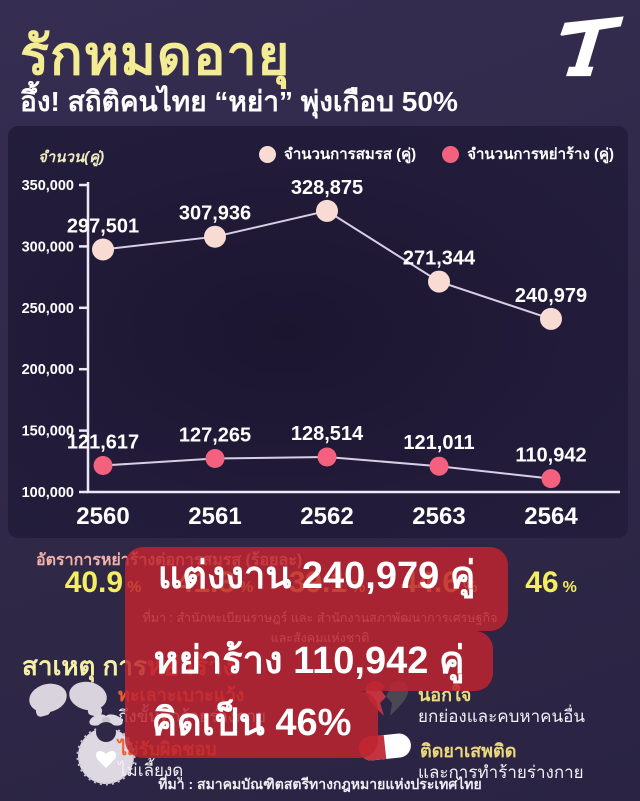  What do you see at coordinates (438, 516) in the screenshot?
I see `svg-text: 2563` at bounding box center [438, 516].